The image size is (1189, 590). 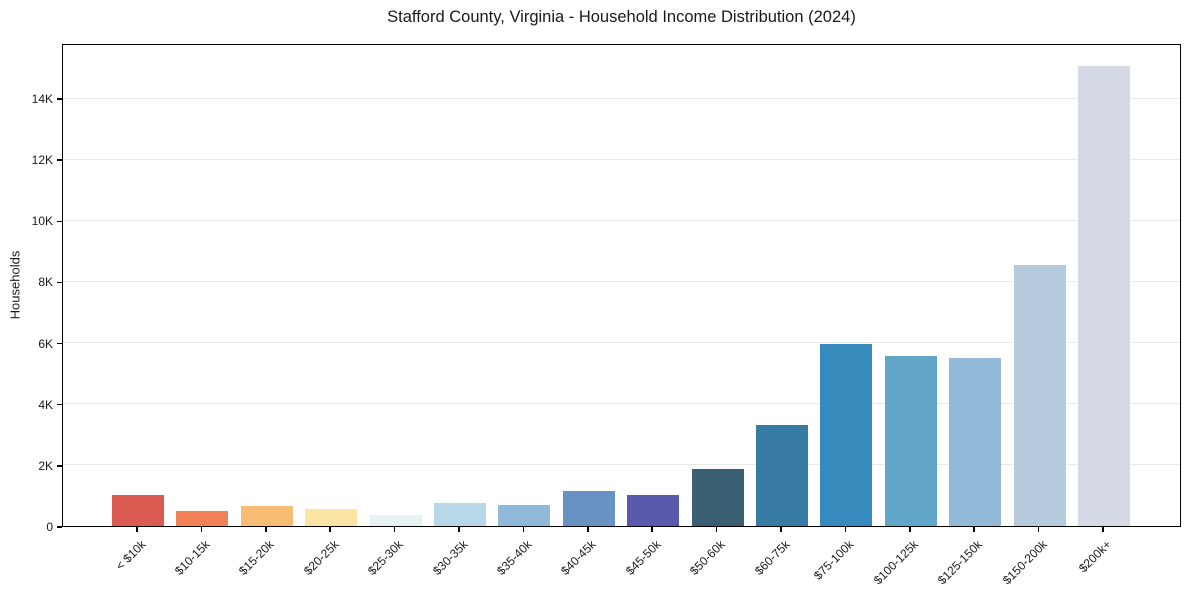 I want to click on x-tick-label: $20-25k, so click(x=321, y=557).